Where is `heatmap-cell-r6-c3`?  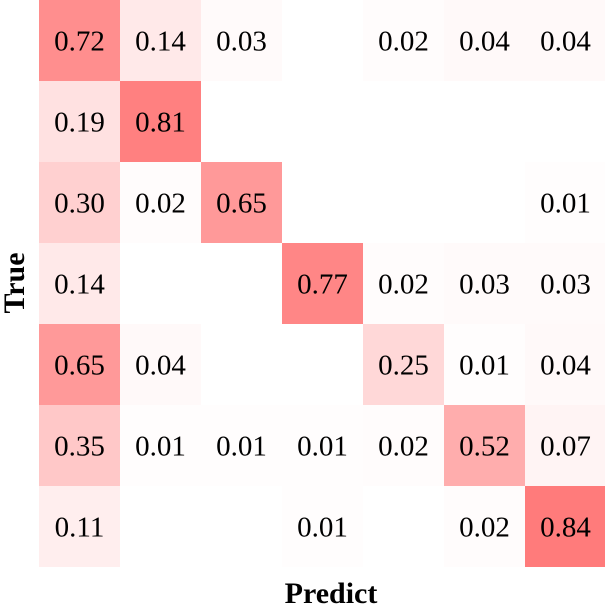
heatmap-cell-r6-c3 is located at coordinates (322, 526).